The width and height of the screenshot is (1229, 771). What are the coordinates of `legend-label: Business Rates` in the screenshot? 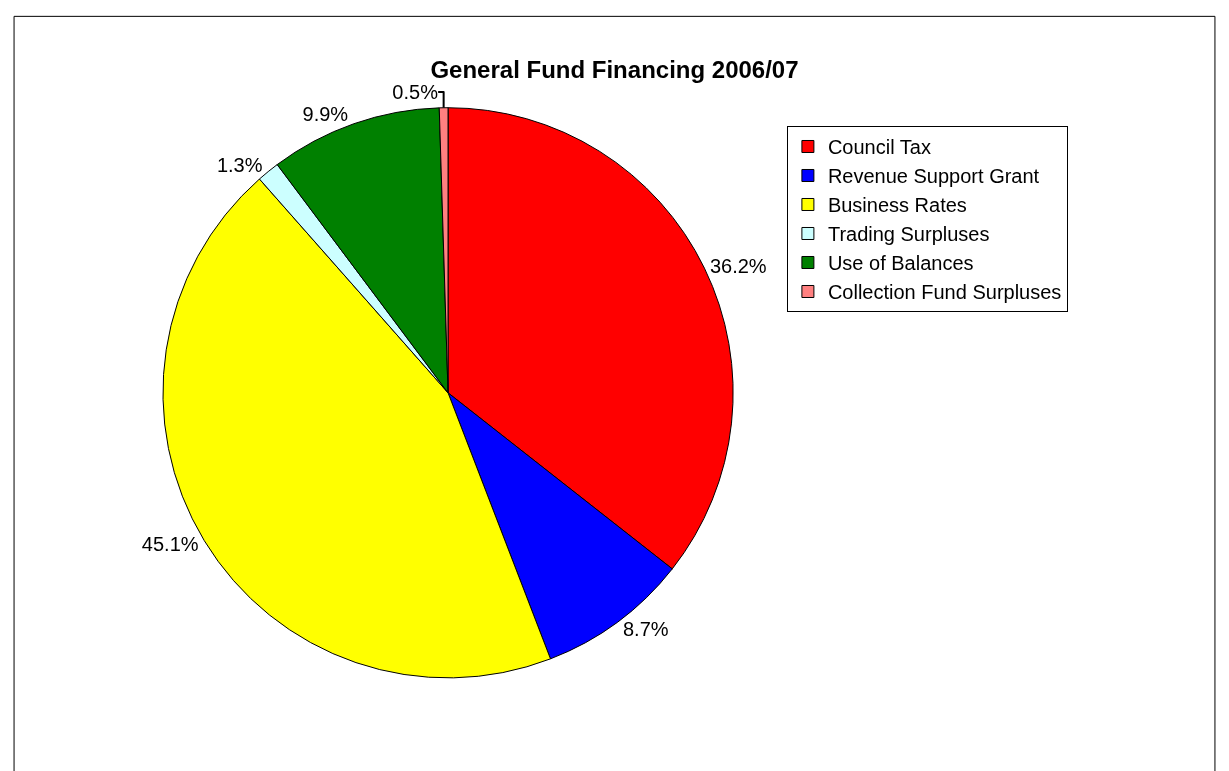 It's located at (897, 205).